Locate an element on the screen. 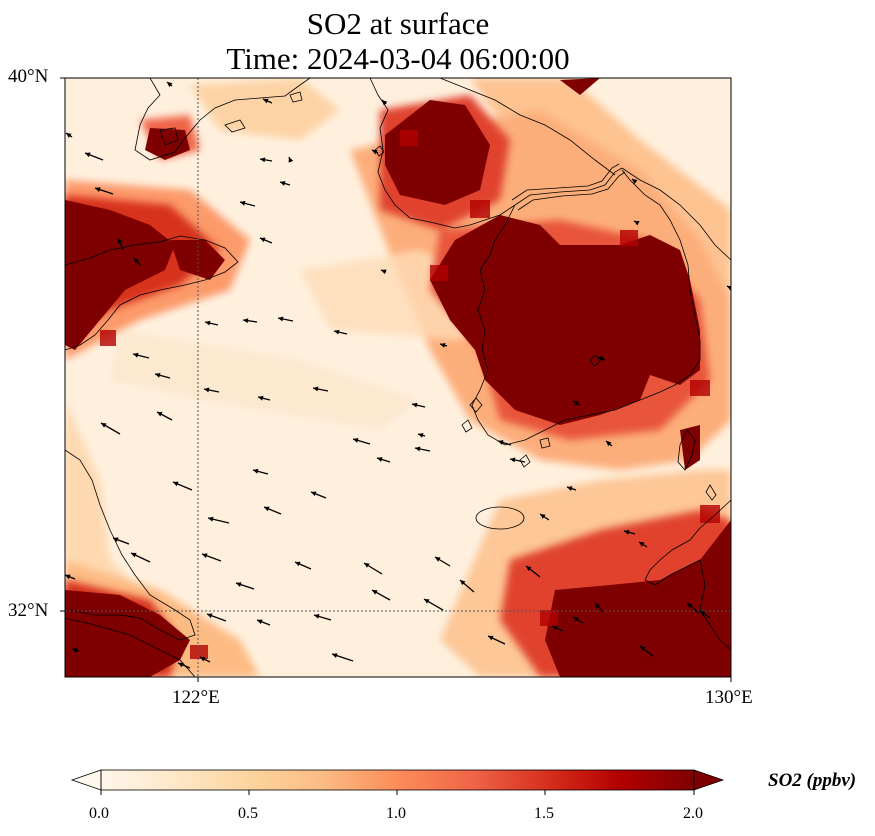 This screenshot has height=836, width=875. lon-tick-130e: 130°E is located at coordinates (729, 697).